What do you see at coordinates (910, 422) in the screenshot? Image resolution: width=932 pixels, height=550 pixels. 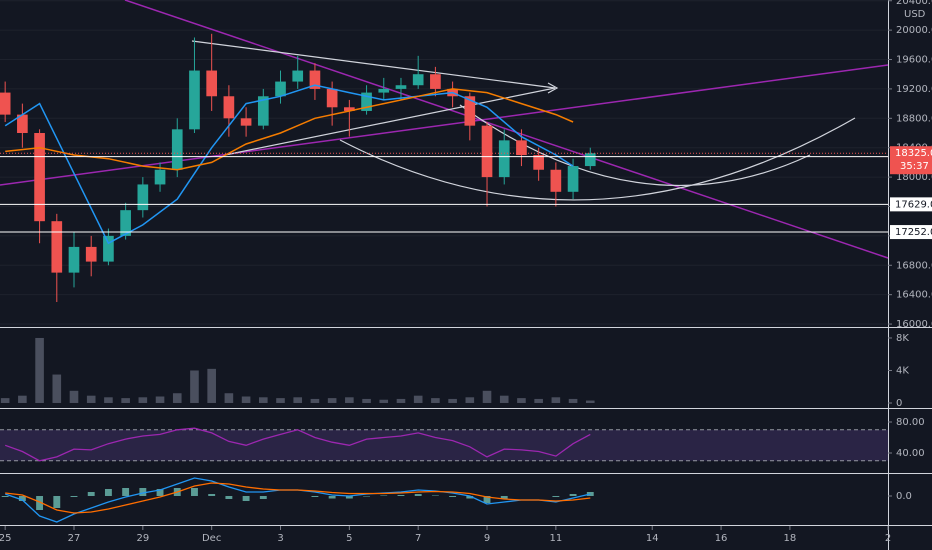 I see `y-tick-label: 80.00` at bounding box center [910, 422].